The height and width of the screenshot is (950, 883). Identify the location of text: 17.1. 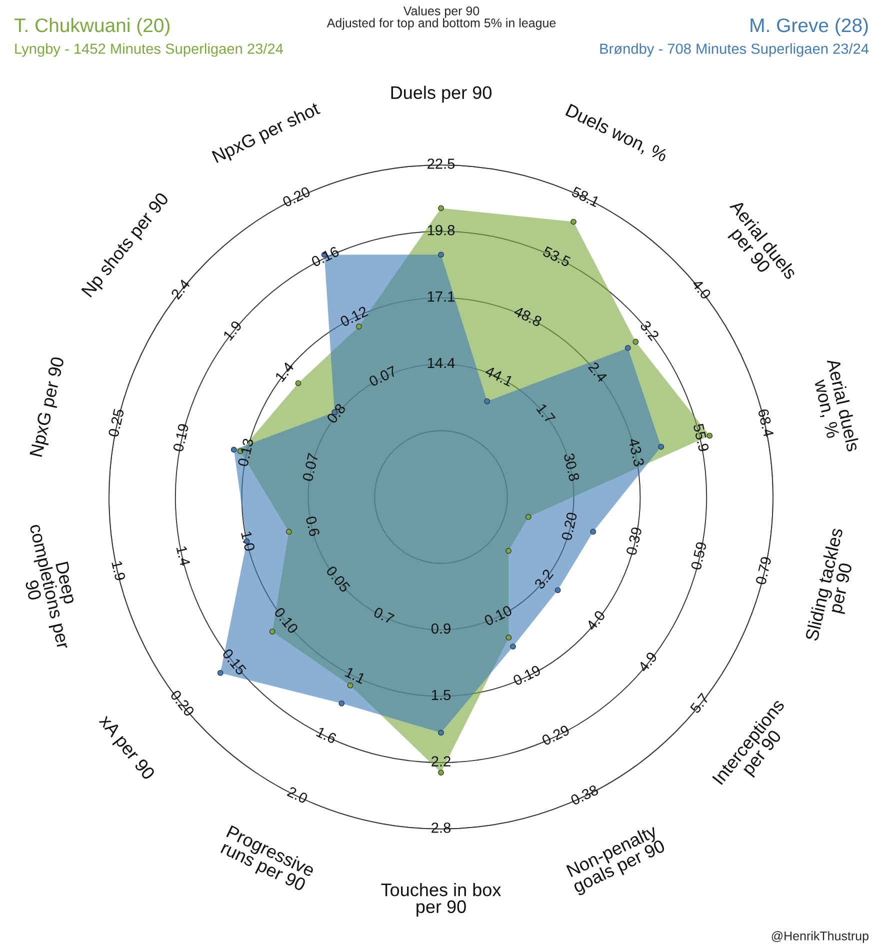
(441, 297).